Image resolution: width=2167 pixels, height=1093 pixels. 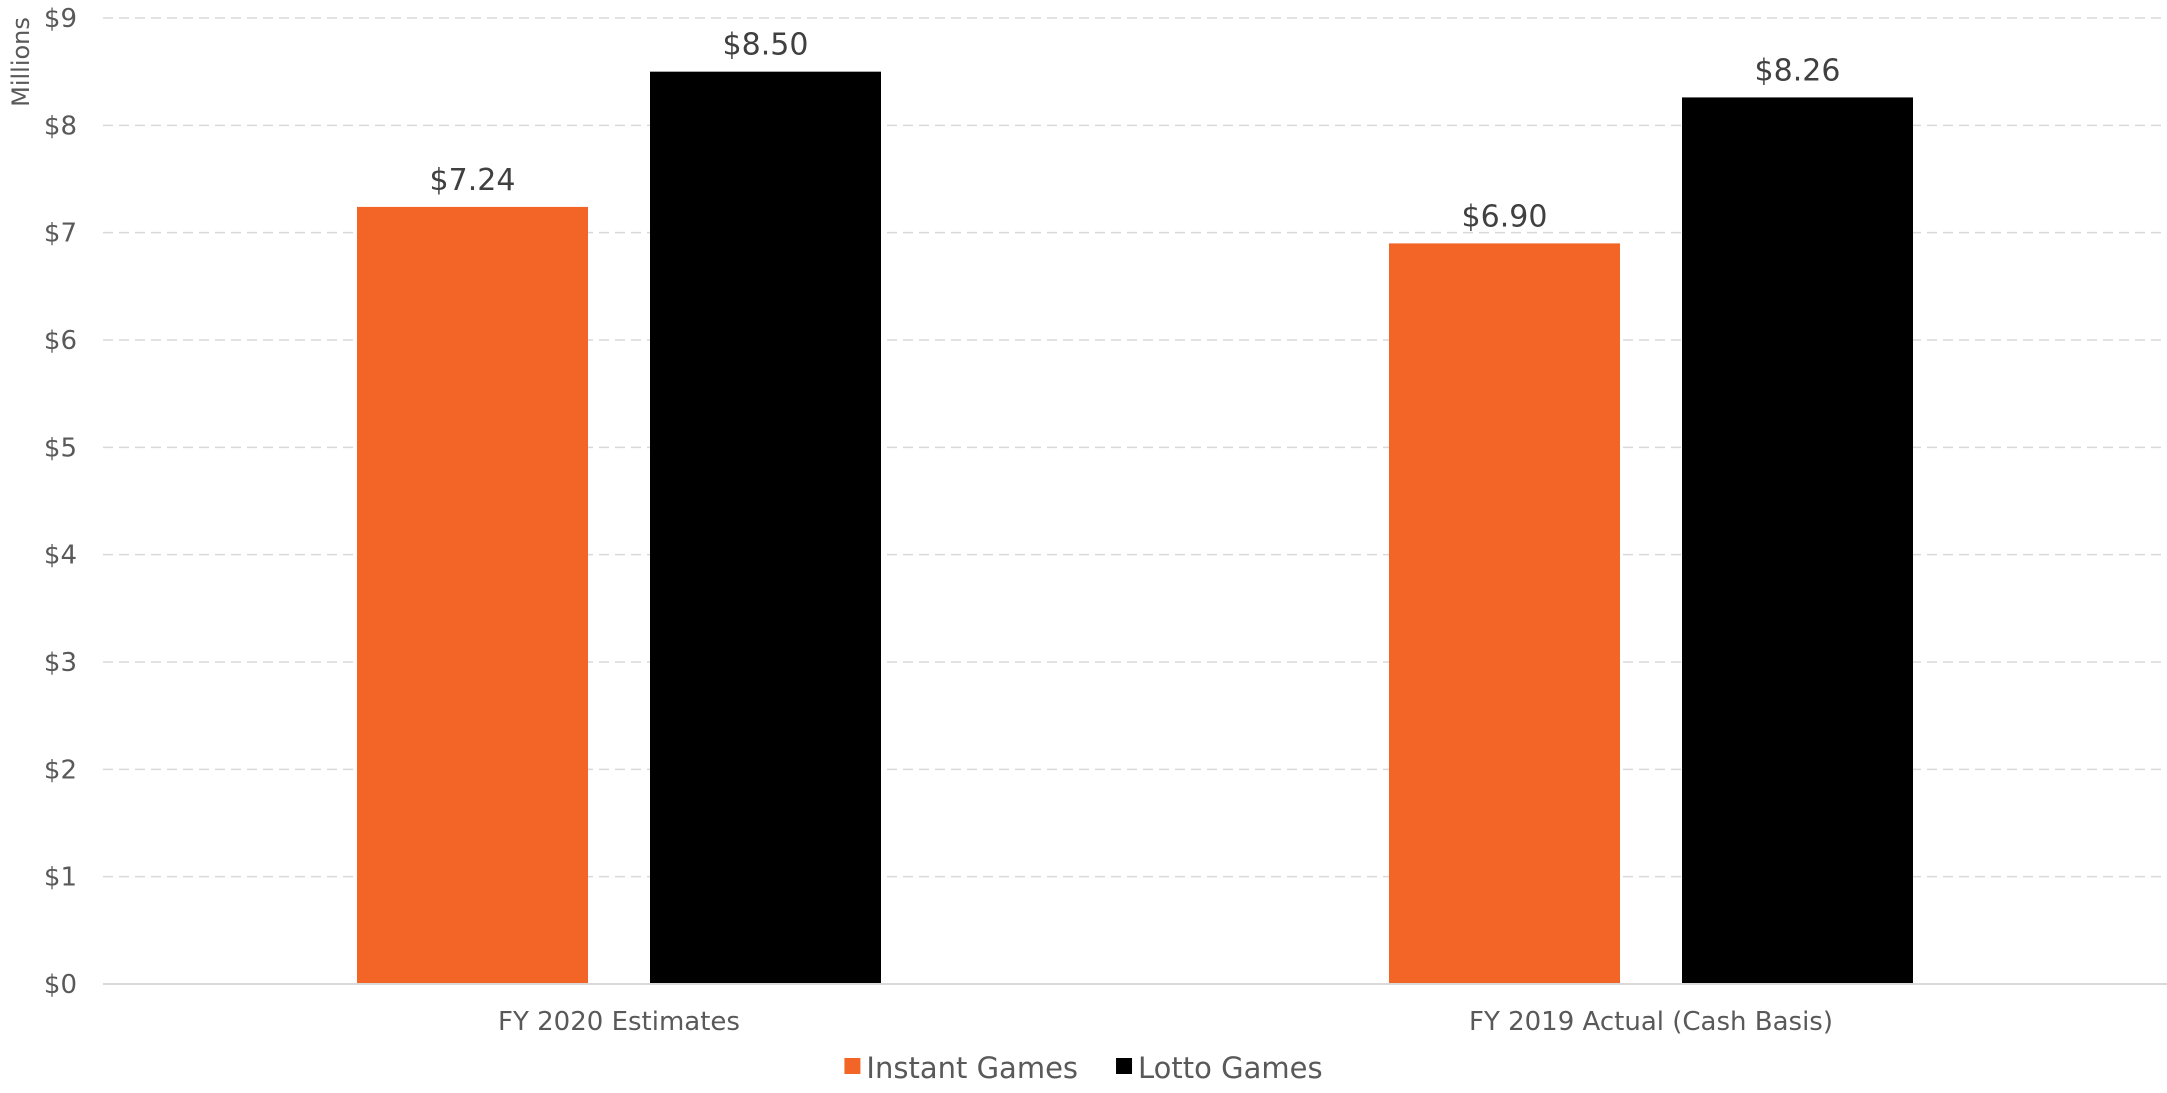 What do you see at coordinates (60, 448) in the screenshot?
I see `y-tick-label: $5` at bounding box center [60, 448].